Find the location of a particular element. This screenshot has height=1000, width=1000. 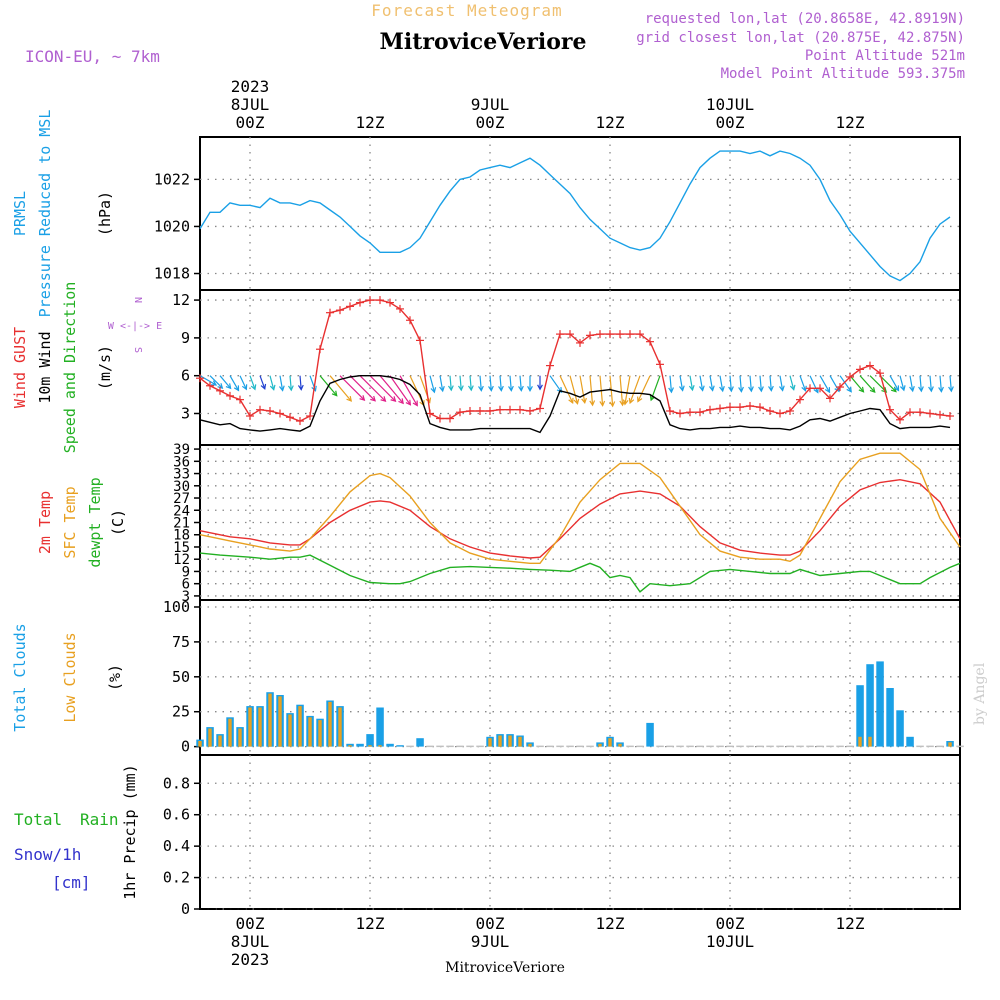

y-tick-label: 75 is located at coordinates (181, 642).